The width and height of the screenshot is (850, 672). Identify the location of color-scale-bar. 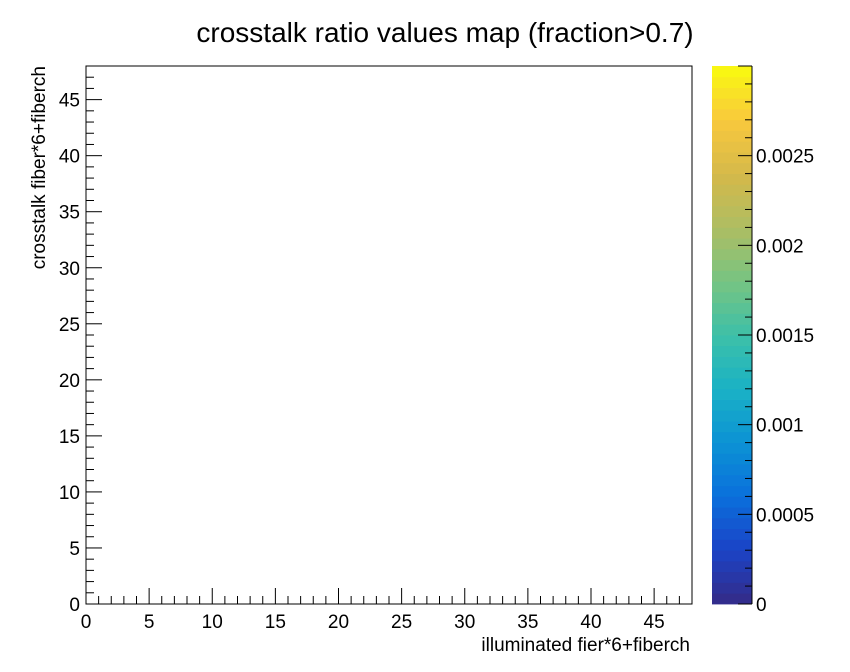
(732, 335).